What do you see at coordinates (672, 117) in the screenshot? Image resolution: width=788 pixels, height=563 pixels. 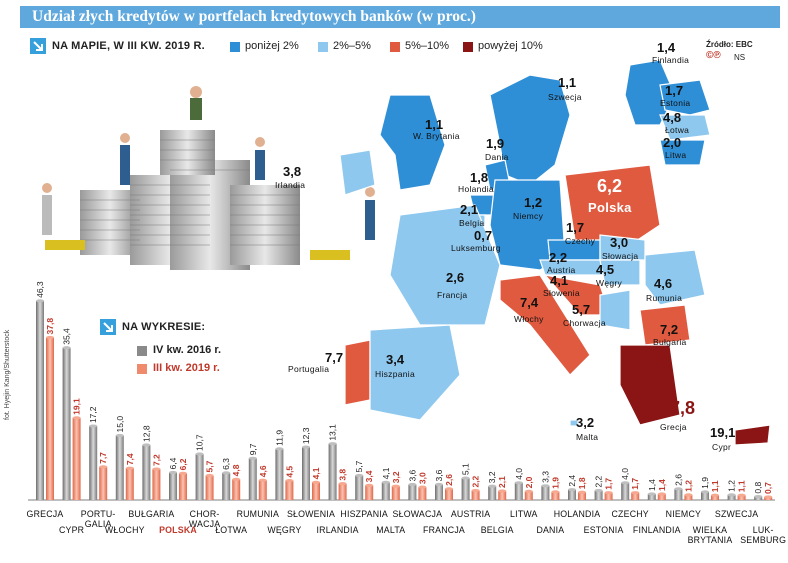 I see `map-value-lotwa: 4,8` at bounding box center [672, 117].